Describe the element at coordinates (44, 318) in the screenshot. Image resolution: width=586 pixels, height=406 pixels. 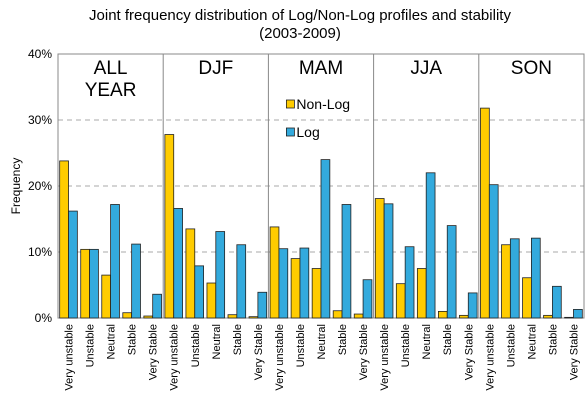
I see `y-tick-label: 0%` at that location.